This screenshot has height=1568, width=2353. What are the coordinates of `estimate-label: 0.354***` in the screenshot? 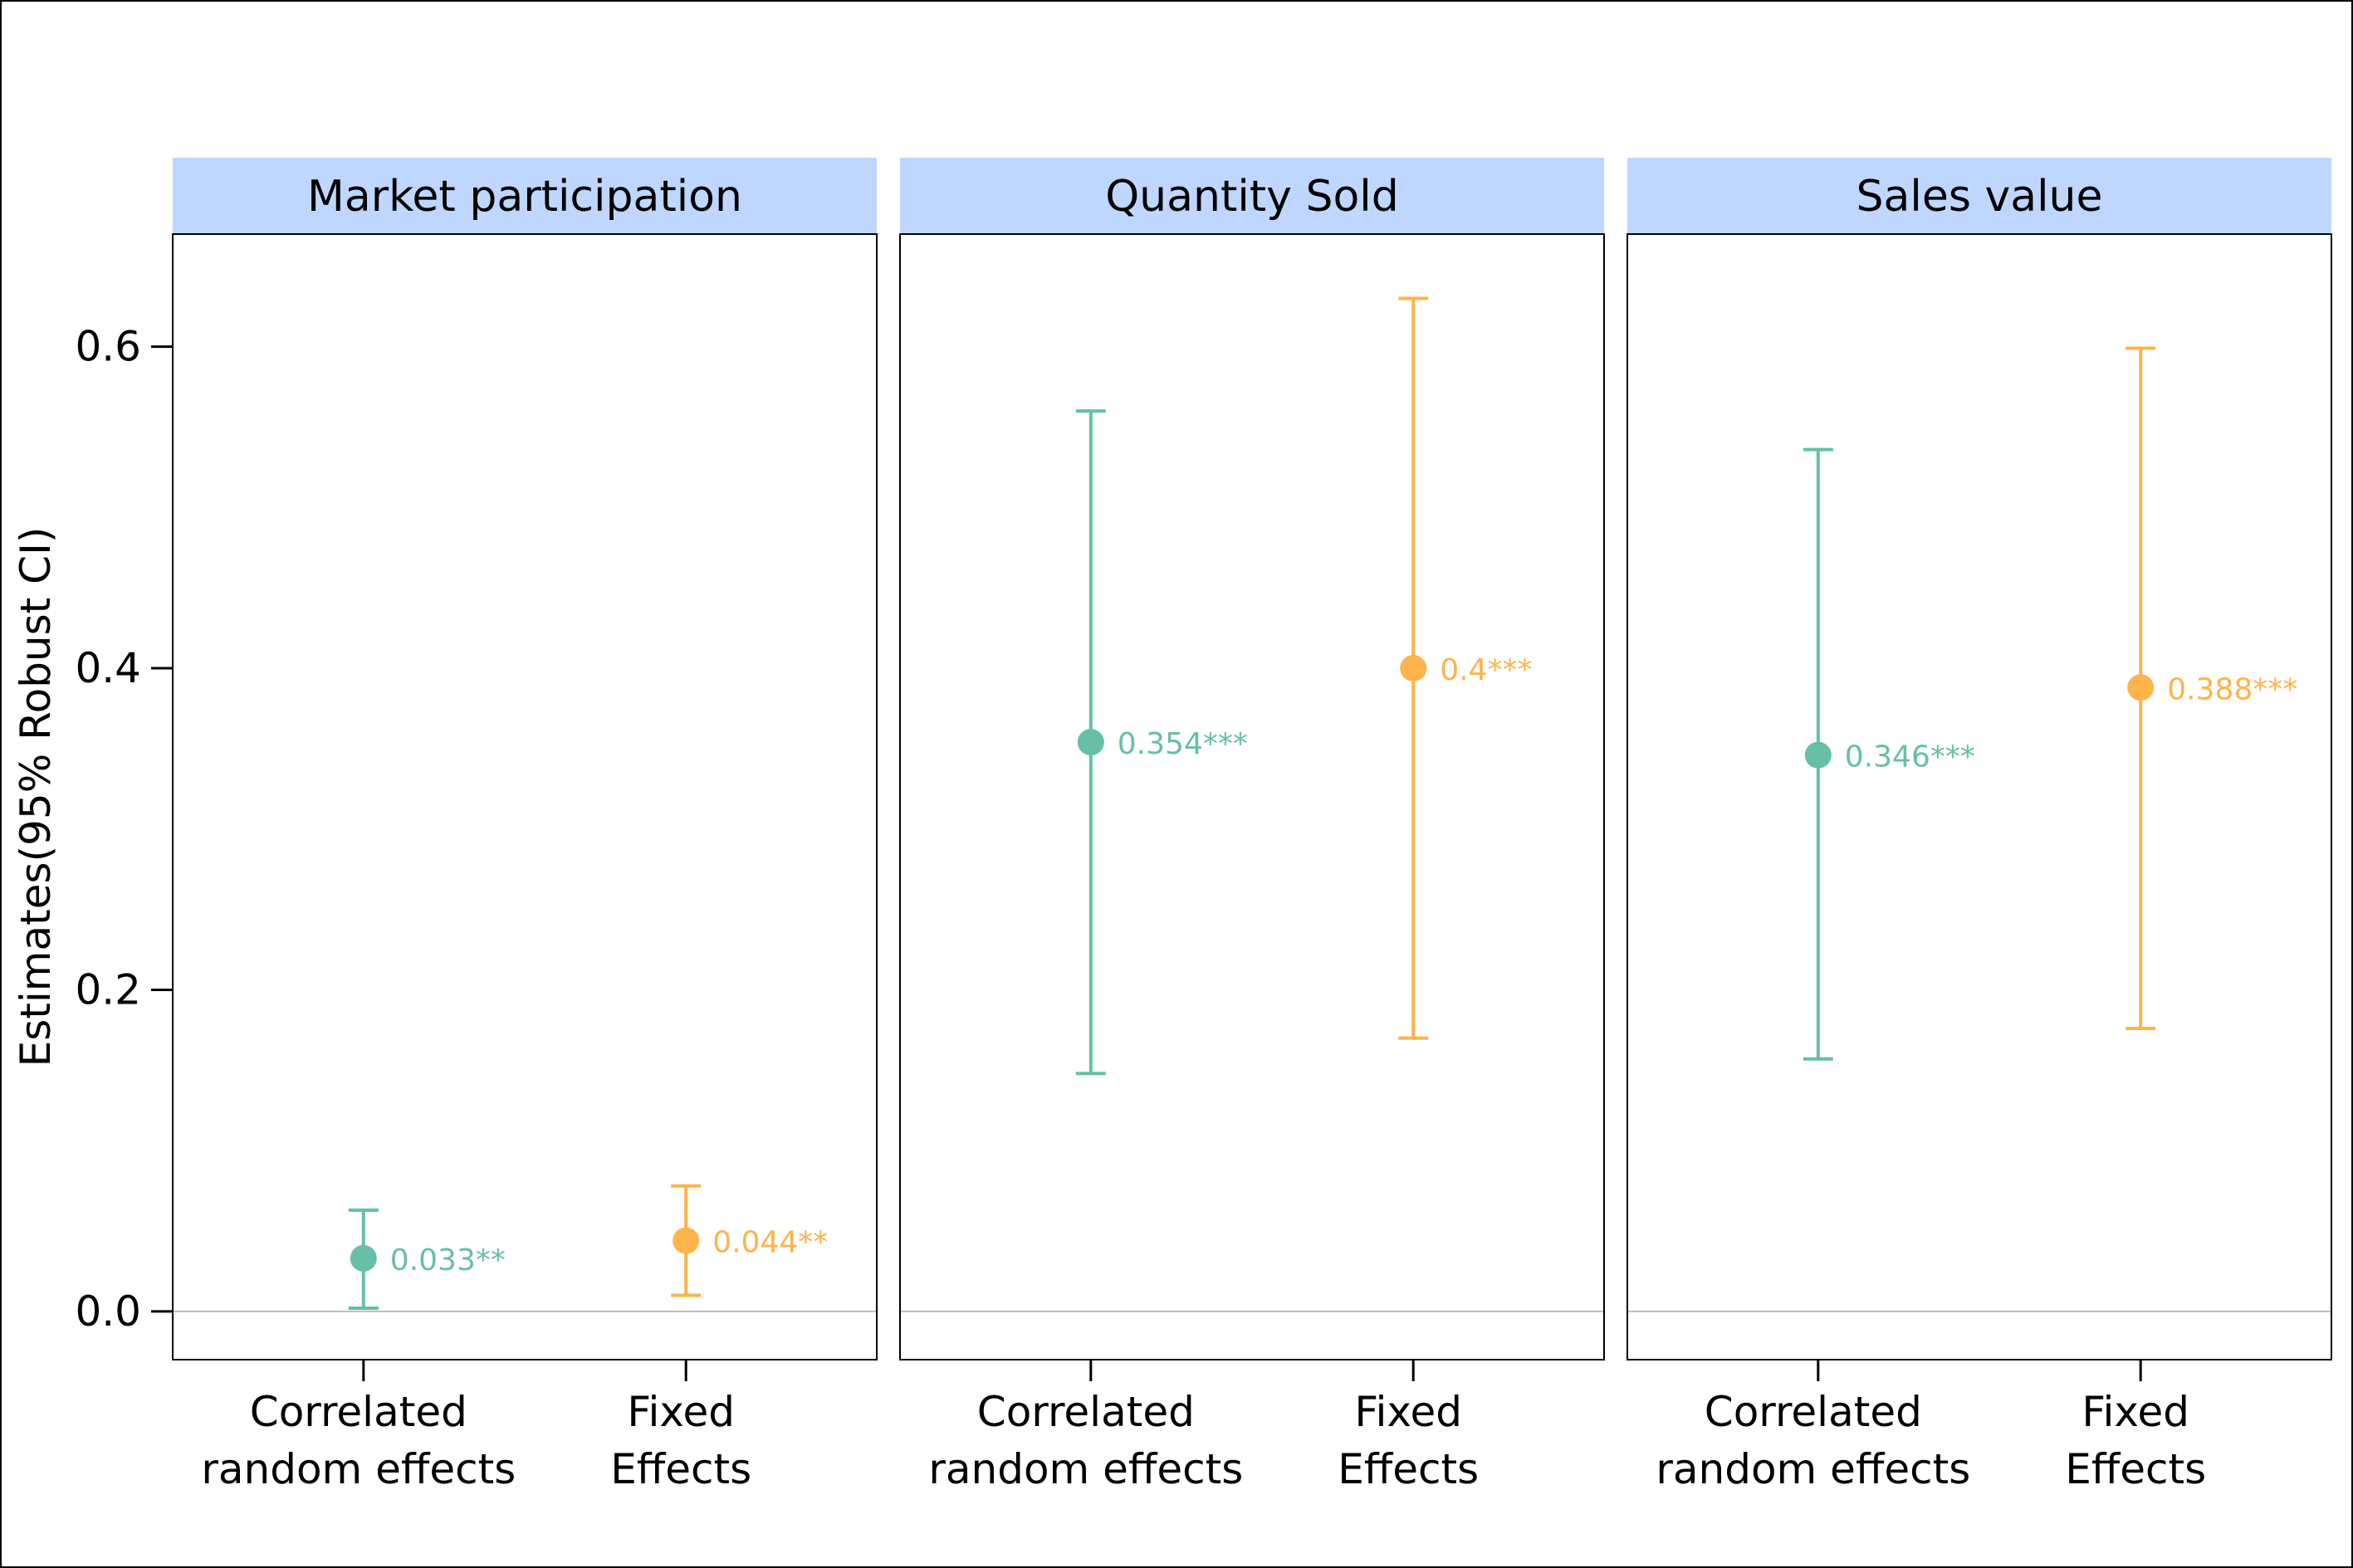 It's located at (1183, 744).